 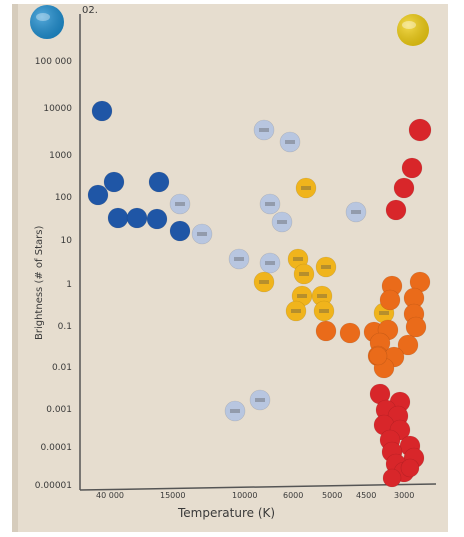 What do you see at coordinates (226, 513) in the screenshot?
I see `x-axis-title: Temperature (K)` at bounding box center [226, 513].